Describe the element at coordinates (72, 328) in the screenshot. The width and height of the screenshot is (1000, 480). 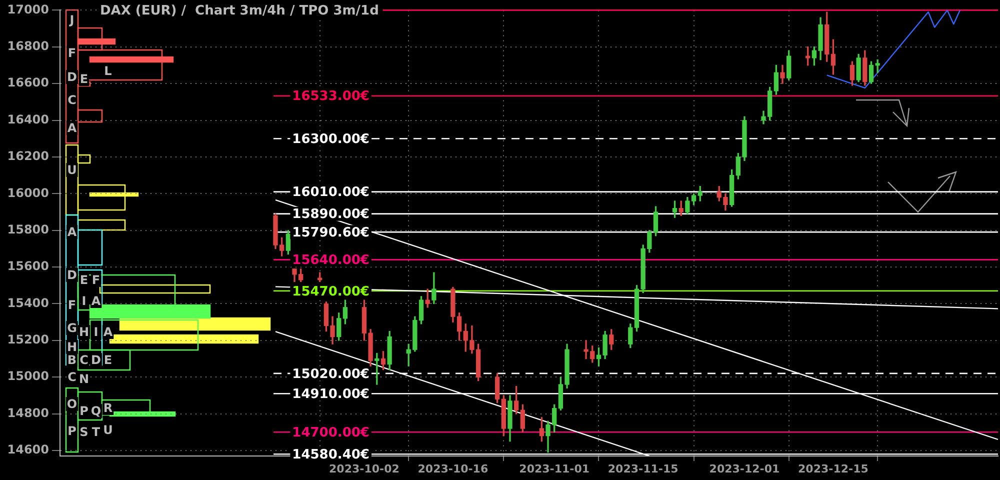
I see `annotation: G` at that location.